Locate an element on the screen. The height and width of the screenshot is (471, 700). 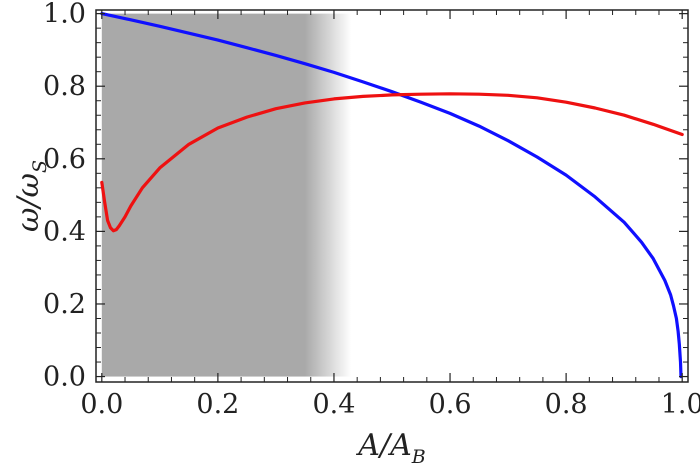
y-tick-label: 0.8 is located at coordinates (64, 86).